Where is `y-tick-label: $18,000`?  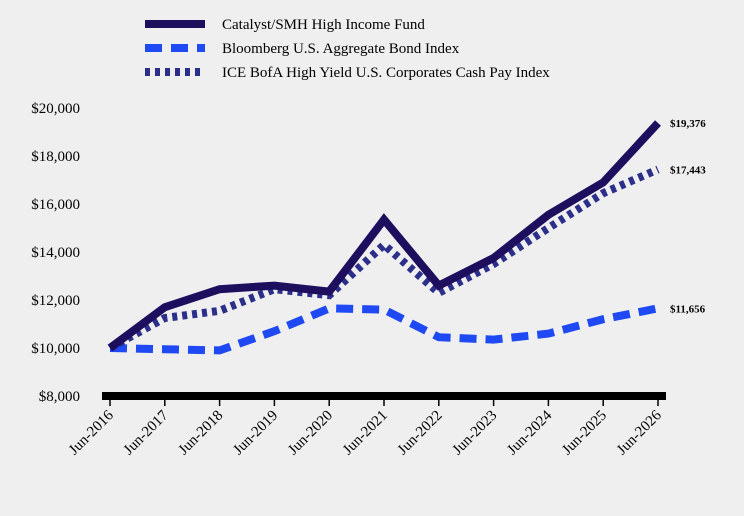 y-tick-label: $18,000 is located at coordinates (55, 157).